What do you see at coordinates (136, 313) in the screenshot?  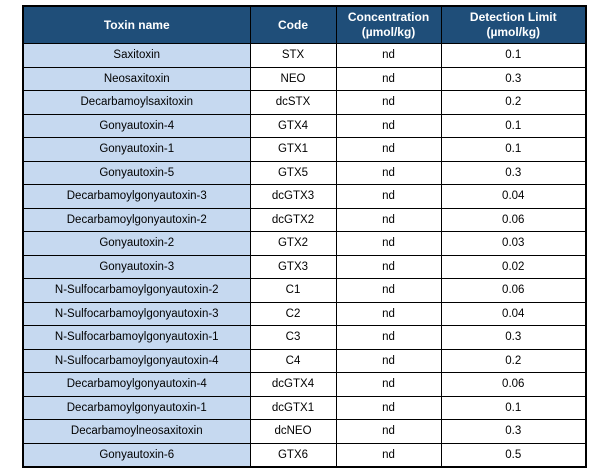 I see `toxin-name-cell: N-Sulfocarbamoylgonyautoxin-3` at bounding box center [136, 313].